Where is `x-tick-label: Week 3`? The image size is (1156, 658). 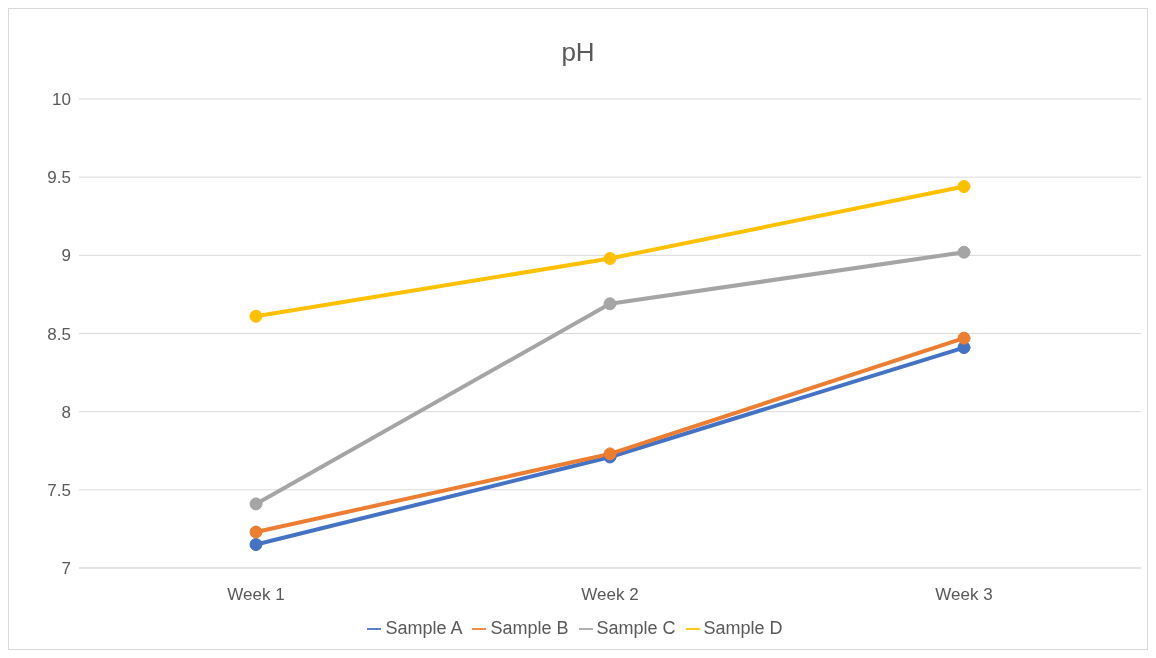
x-tick-label: Week 3 is located at coordinates (964, 595).